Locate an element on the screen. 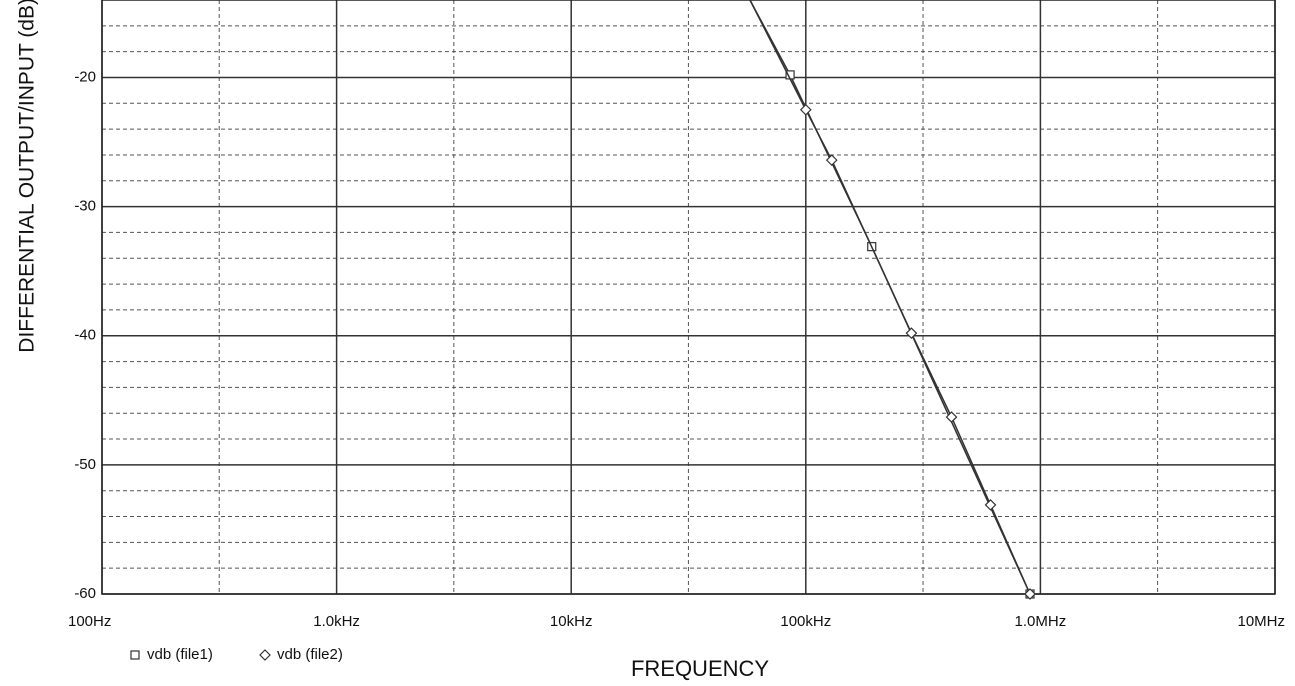  x-tick-label: 1.0kHz is located at coordinates (336, 621).